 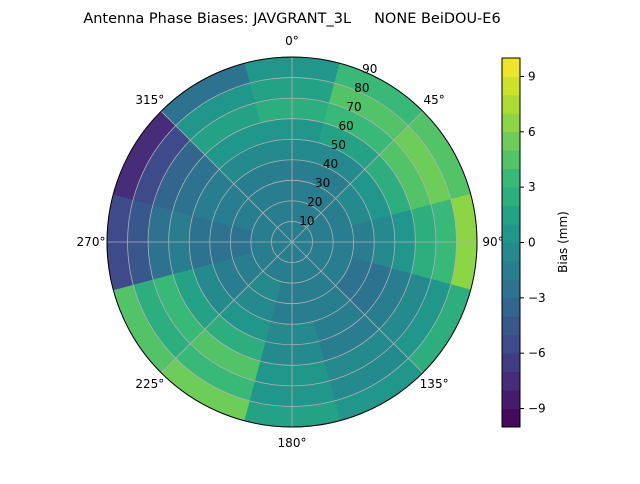 What do you see at coordinates (433, 100) in the screenshot?
I see `angle-tick-label: 45°` at bounding box center [433, 100].